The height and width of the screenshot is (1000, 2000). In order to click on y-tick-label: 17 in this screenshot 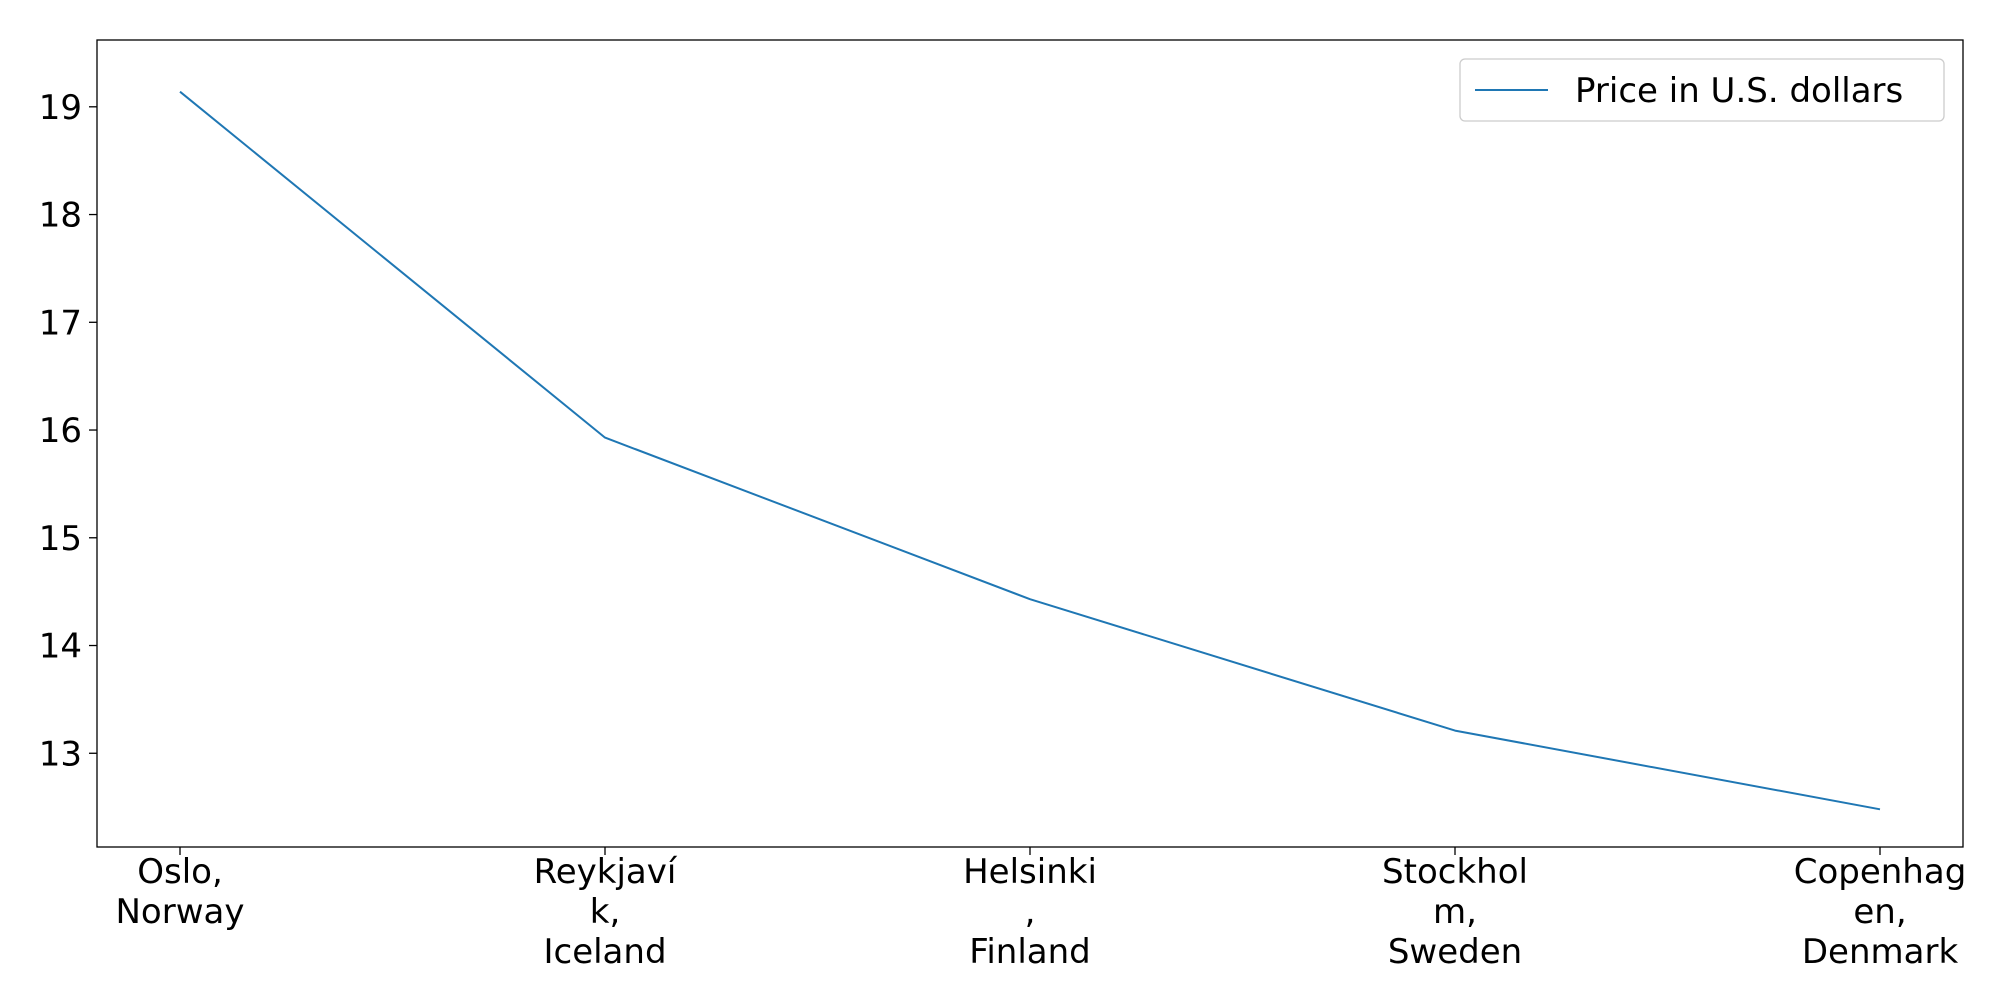, I will do `click(60, 323)`.